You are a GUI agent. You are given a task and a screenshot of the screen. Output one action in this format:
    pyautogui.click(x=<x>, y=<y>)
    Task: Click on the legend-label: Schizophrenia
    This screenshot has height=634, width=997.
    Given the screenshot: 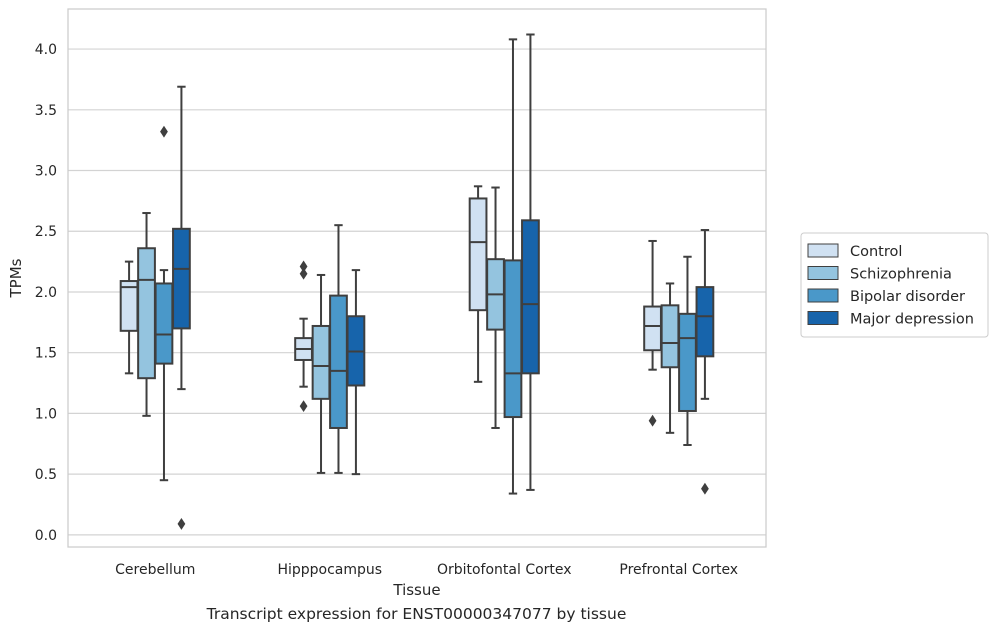 What is the action you would take?
    pyautogui.click(x=901, y=275)
    